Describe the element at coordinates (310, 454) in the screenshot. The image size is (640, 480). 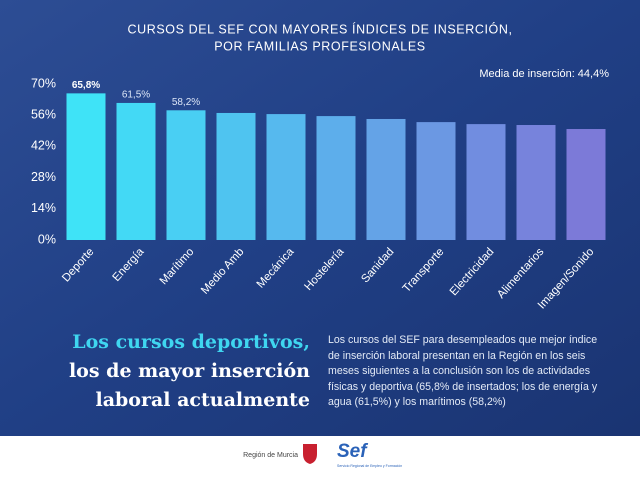
I see `region-shield` at that location.